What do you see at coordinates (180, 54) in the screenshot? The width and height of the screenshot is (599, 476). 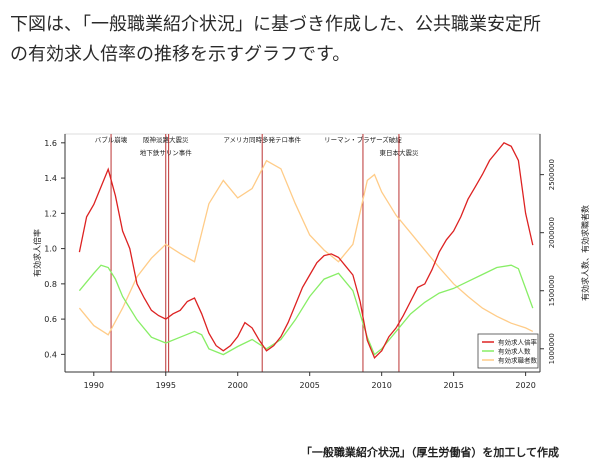 I see `intro-line-2: の有効求人倍率の推移を示すグラフです。` at bounding box center [180, 54].